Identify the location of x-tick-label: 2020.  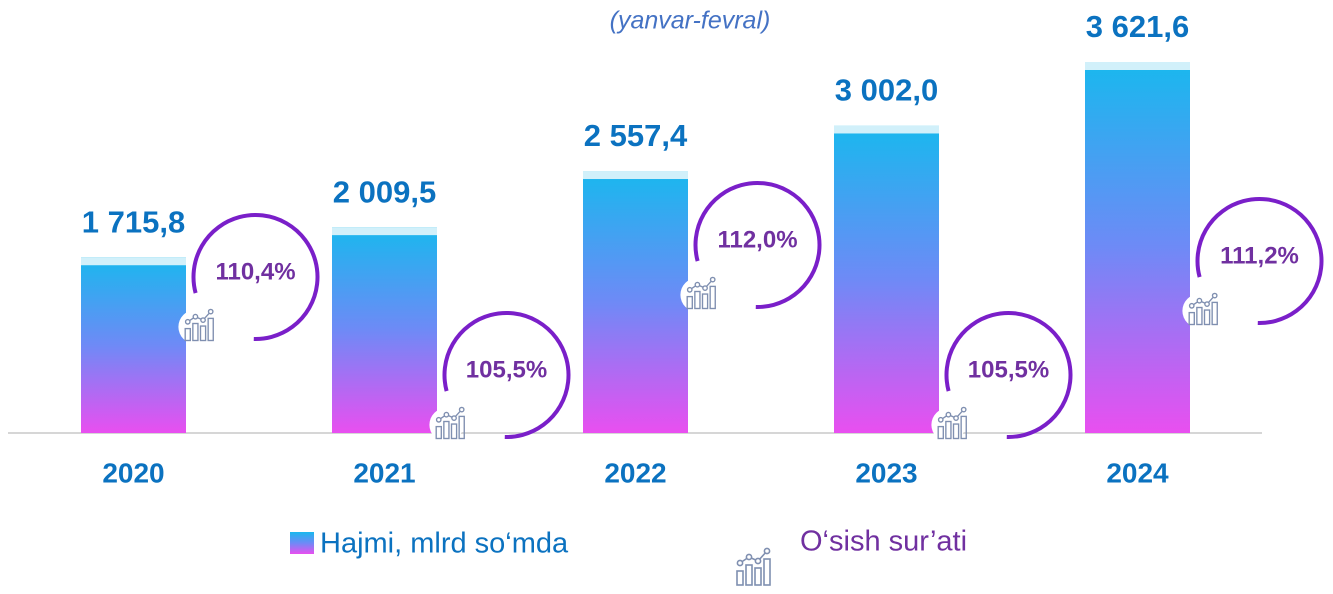
(133, 472).